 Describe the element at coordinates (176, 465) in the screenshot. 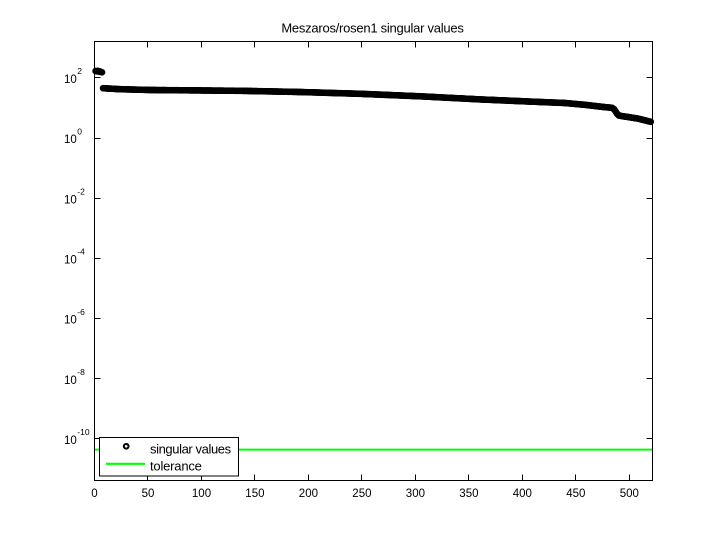

I see `svg-text: tolerance` at that location.